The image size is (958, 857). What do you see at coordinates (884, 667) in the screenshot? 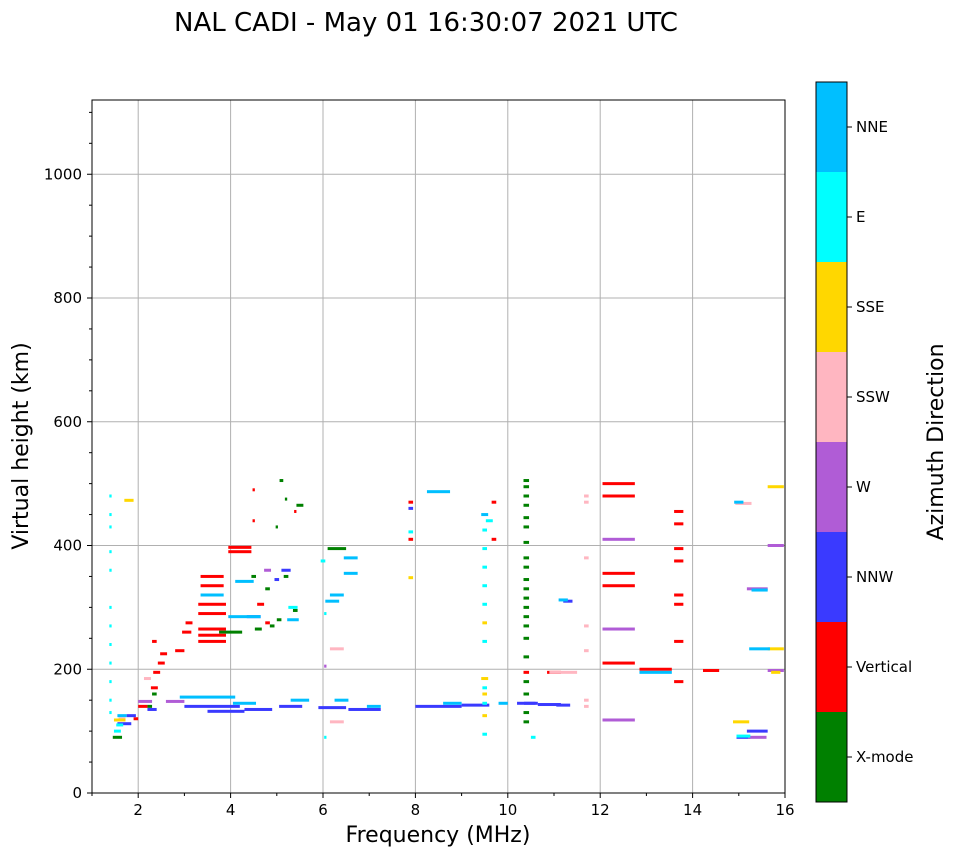
I see `colorbar-tick-label: Vertical` at bounding box center [884, 667].